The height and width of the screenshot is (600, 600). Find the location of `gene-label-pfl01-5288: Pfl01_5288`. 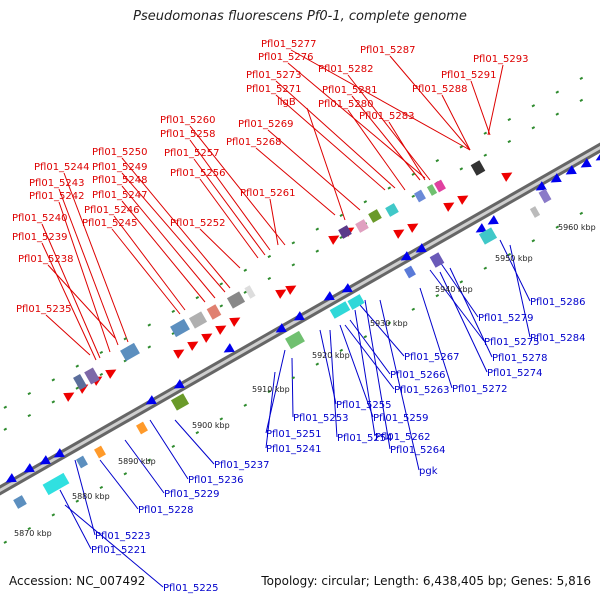

gene-label-pfl01-5288: Pfl01_5288 is located at coordinates (440, 89).